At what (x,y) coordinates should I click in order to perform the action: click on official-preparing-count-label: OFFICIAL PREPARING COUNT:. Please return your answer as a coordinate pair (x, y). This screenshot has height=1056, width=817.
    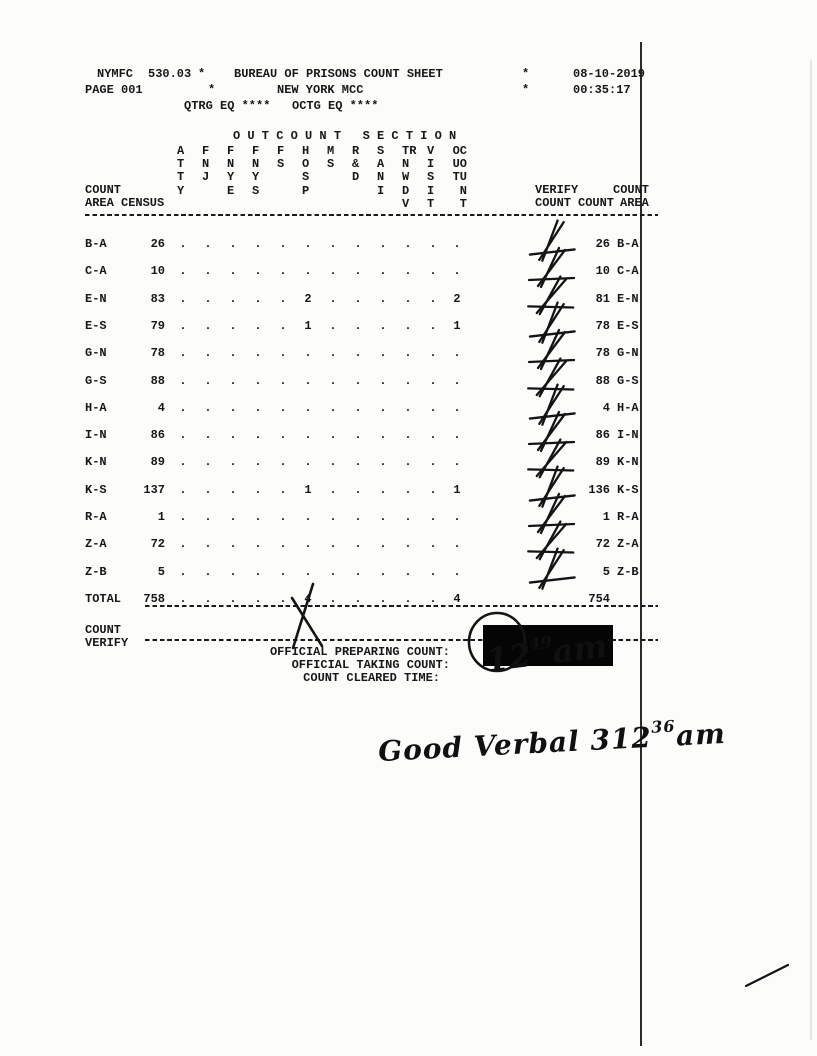
    Looking at the image, I should click on (359, 652).